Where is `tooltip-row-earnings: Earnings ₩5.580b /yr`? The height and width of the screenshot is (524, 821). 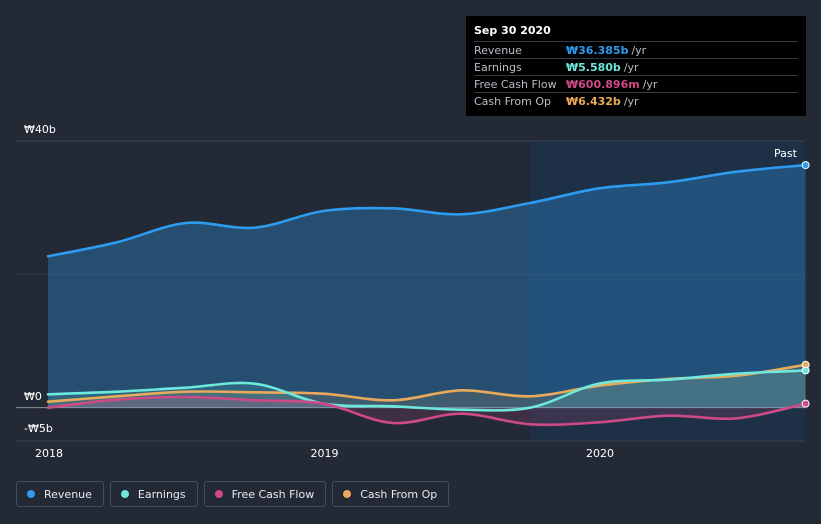
tooltip-row-earnings: Earnings ₩5.580b /yr is located at coordinates (636, 66).